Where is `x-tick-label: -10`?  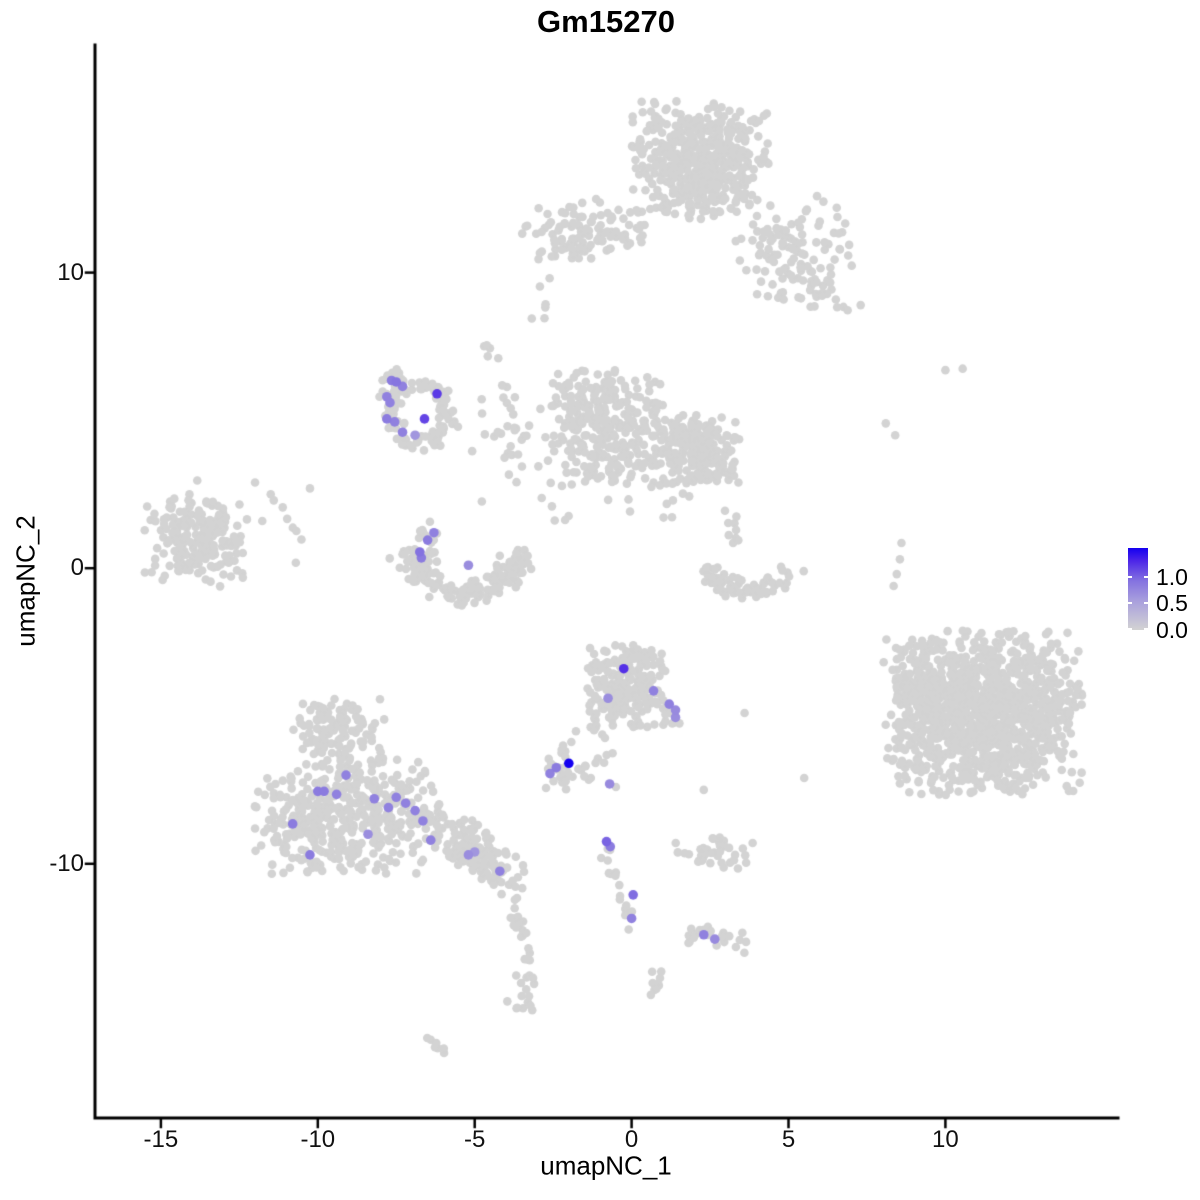
x-tick-label: -10 is located at coordinates (318, 1139).